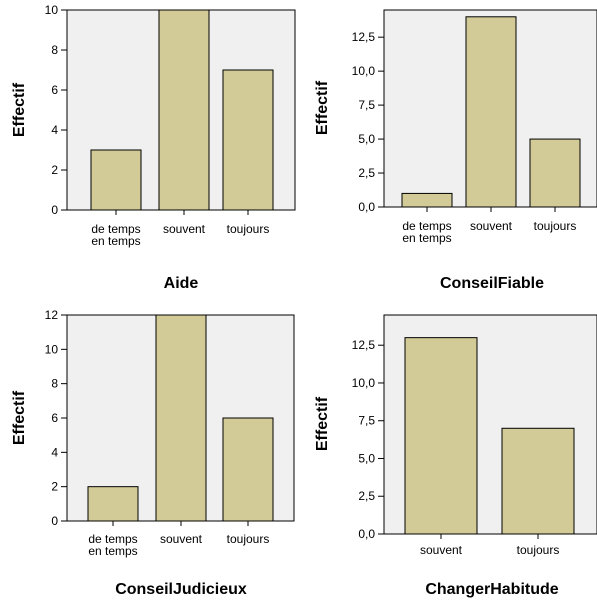 Image resolution: width=597 pixels, height=600 pixels. Describe the element at coordinates (181, 589) in the screenshot. I see `x-axis-label: ConseilJudicieux` at that location.